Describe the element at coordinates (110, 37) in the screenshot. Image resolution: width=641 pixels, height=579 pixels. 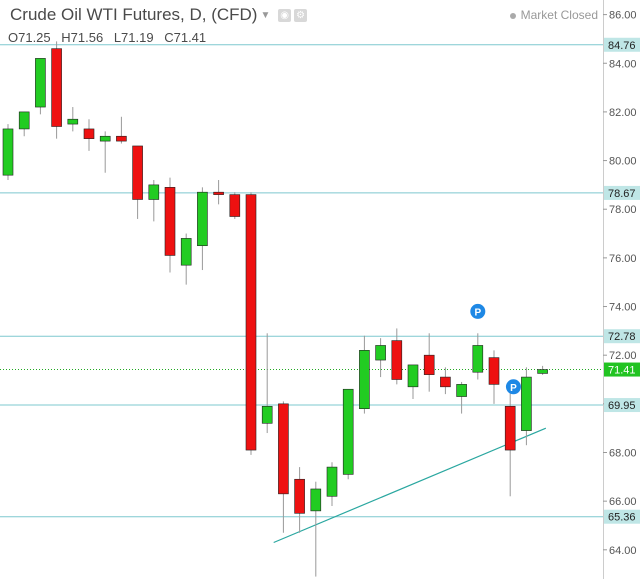
I see `ohlc-readout: O71.25 H71.56 L71.19 C71.41` at that location.